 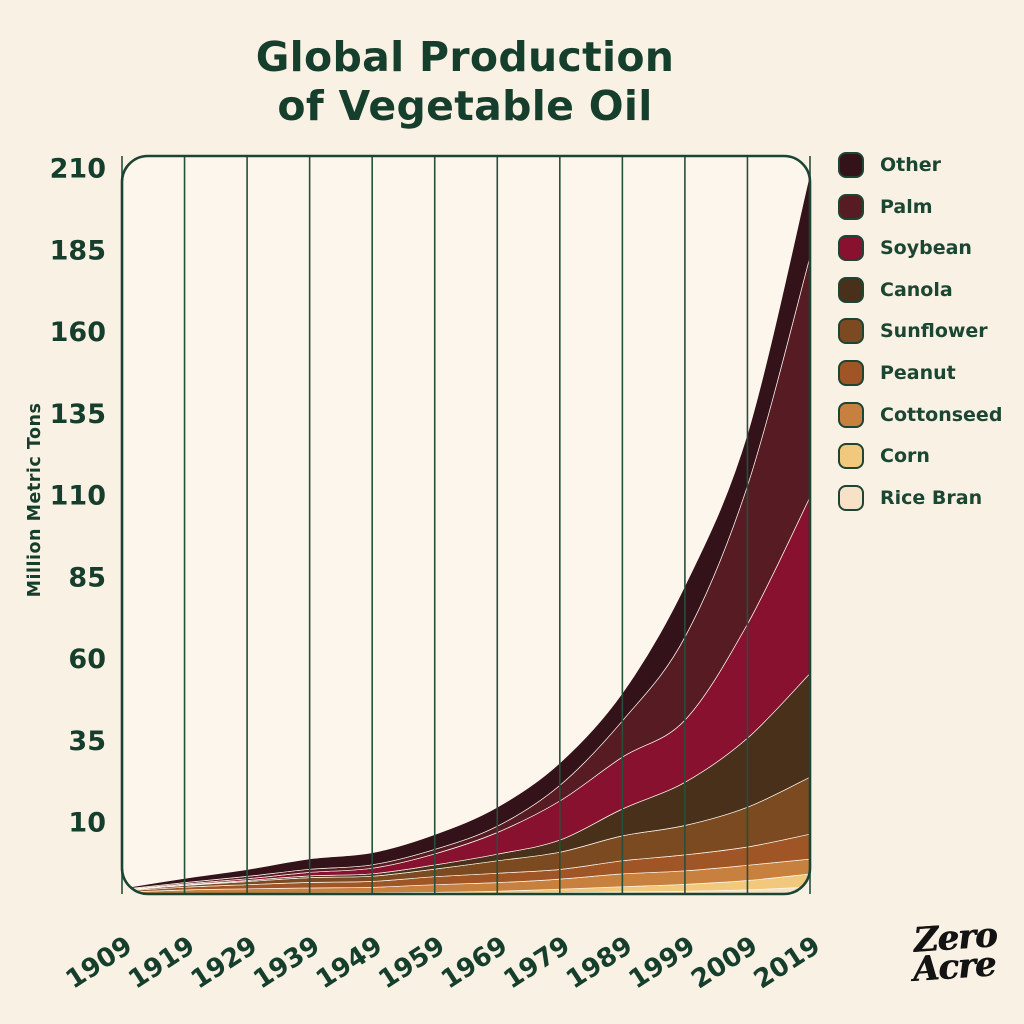 I want to click on legend-item-rice-bran: Rice Bran, so click(x=920, y=497).